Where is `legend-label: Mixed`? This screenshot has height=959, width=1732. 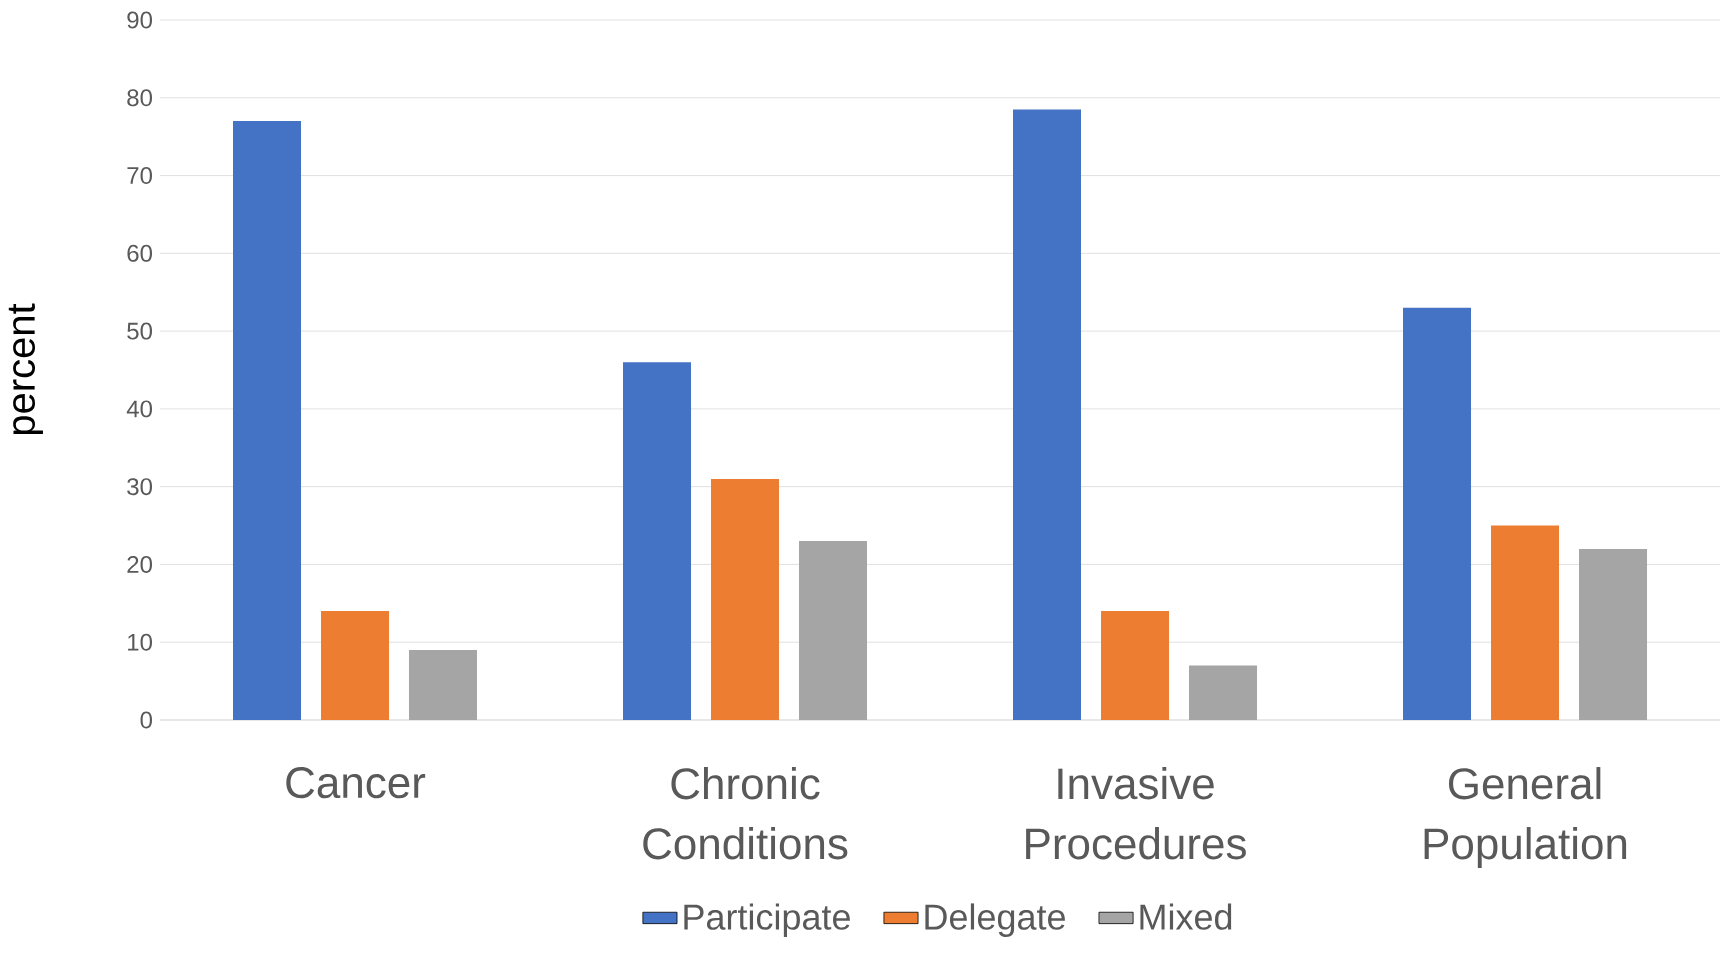
legend-label: Mixed is located at coordinates (1186, 916).